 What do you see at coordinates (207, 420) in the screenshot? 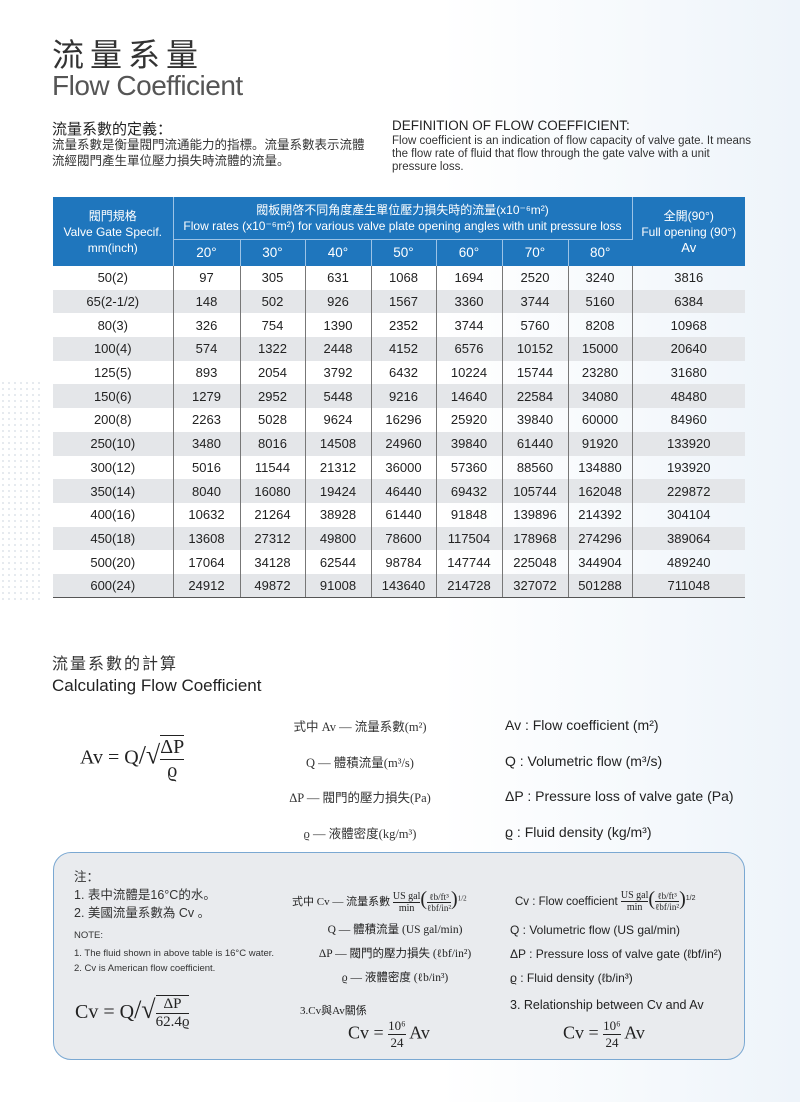
I see `flow-value-cell: 2263` at bounding box center [207, 420].